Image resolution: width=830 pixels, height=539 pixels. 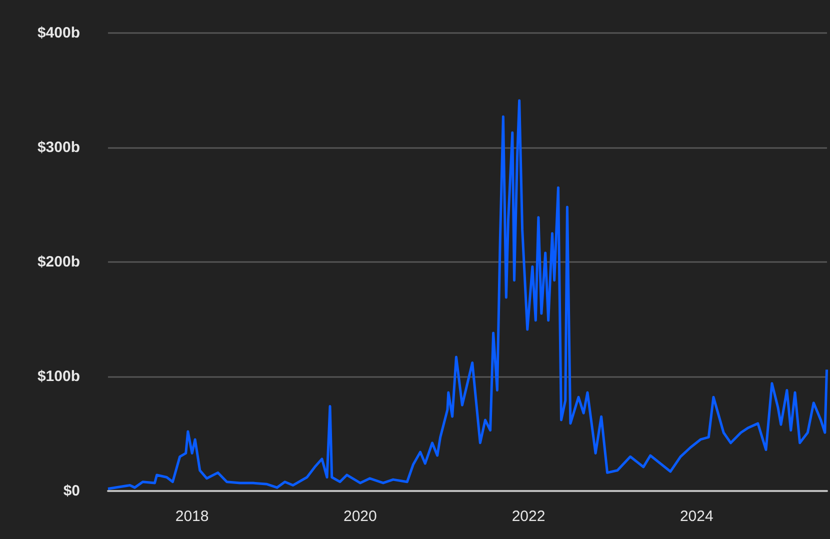 I want to click on x-tick-label: 2022, so click(x=529, y=516).